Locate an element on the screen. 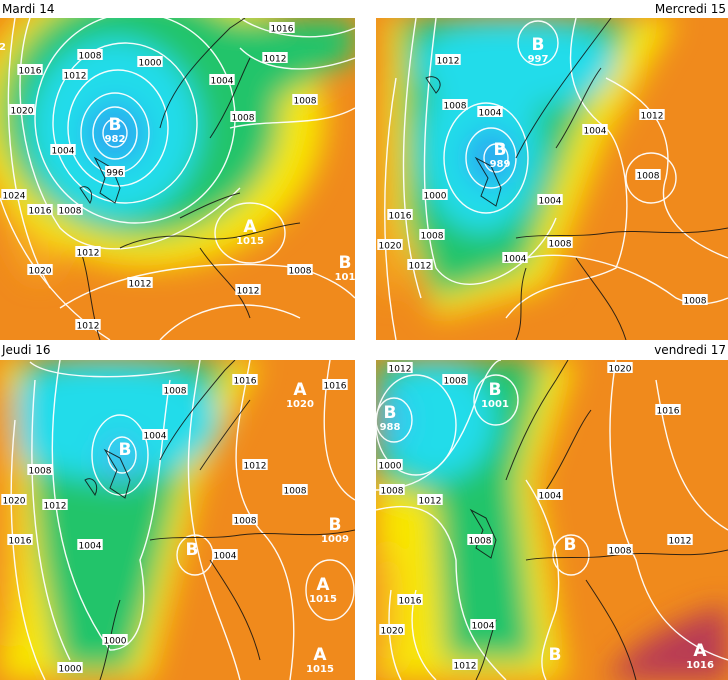 The width and height of the screenshot is (728, 680). title-mardi: Mardi 14 is located at coordinates (28, 9).